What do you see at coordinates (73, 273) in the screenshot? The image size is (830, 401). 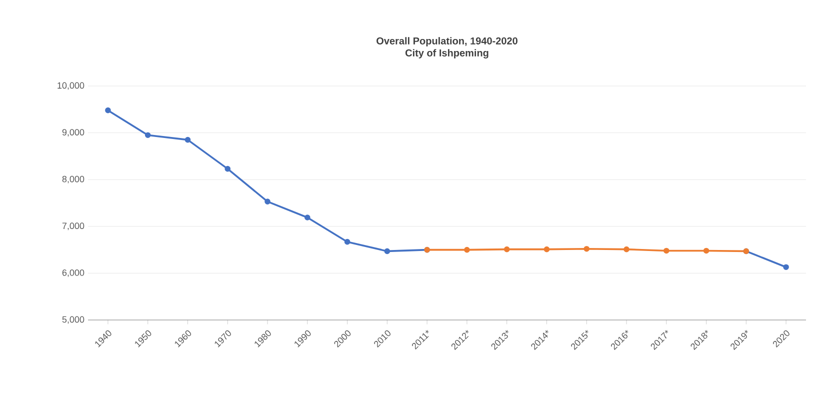 I see `y-tick-label: 6,000` at bounding box center [73, 273].